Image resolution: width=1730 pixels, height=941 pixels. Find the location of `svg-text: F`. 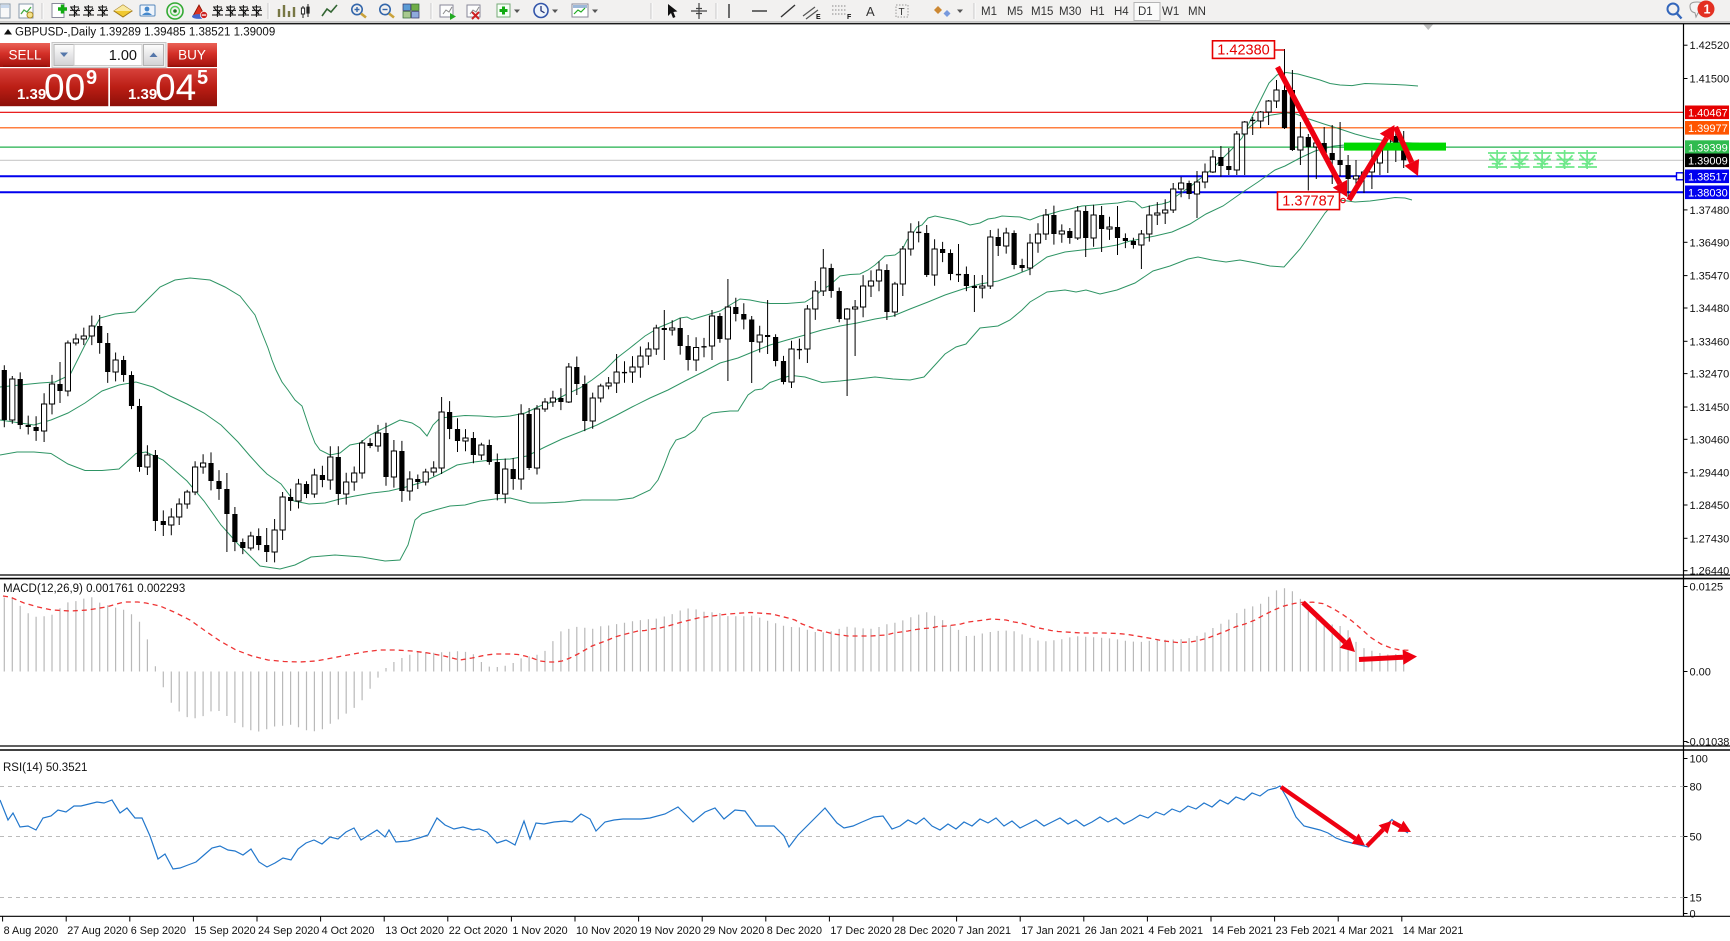

svg-text: F is located at coordinates (849, 17).